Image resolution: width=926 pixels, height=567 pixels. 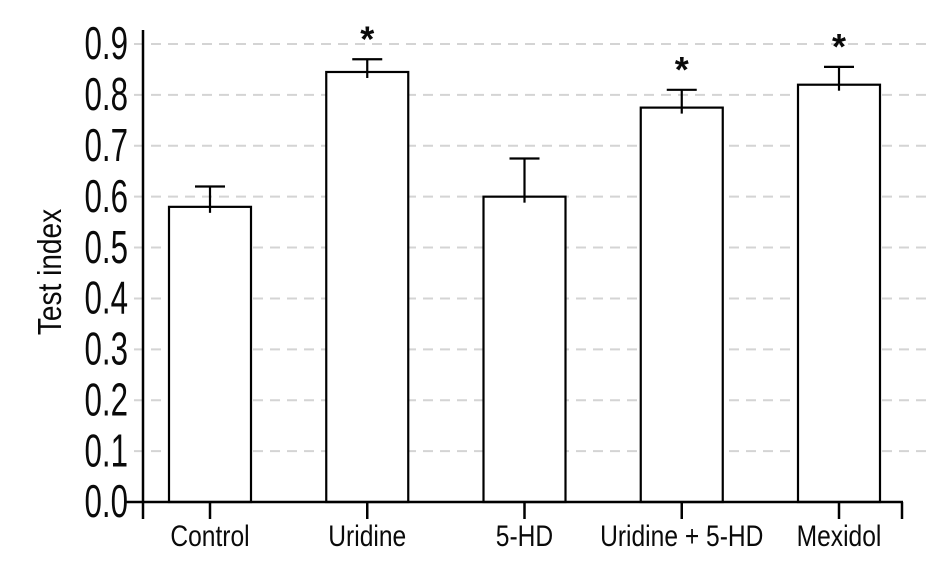 I want to click on y-tick-label: 0.1, so click(x=106, y=450).